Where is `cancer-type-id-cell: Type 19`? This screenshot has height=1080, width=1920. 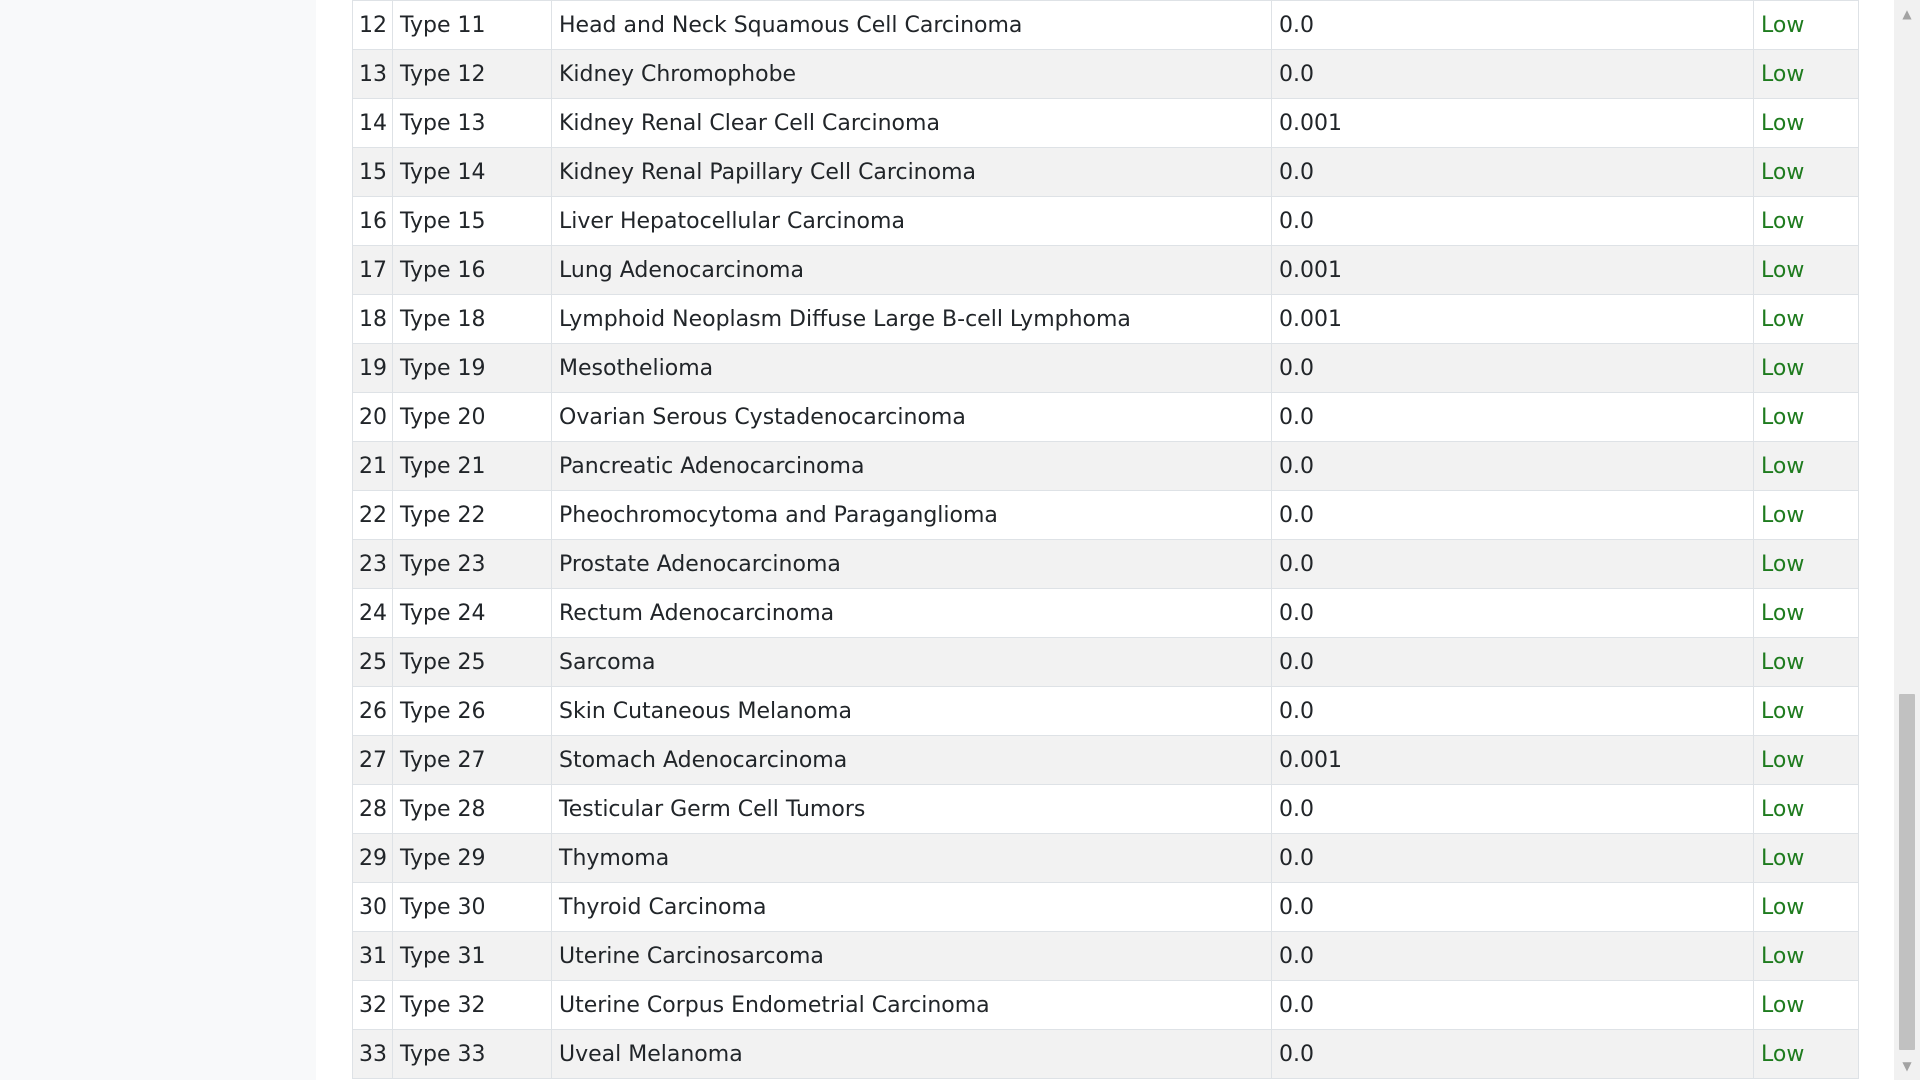
cancer-type-id-cell: Type 19 is located at coordinates (472, 368).